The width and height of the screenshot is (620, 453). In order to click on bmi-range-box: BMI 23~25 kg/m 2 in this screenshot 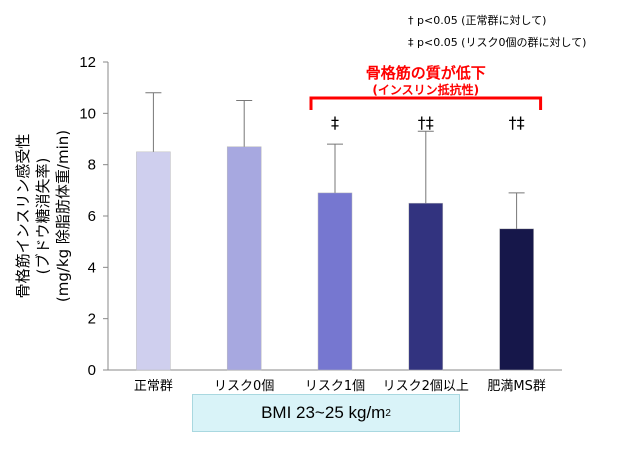, I will do `click(326, 413)`.